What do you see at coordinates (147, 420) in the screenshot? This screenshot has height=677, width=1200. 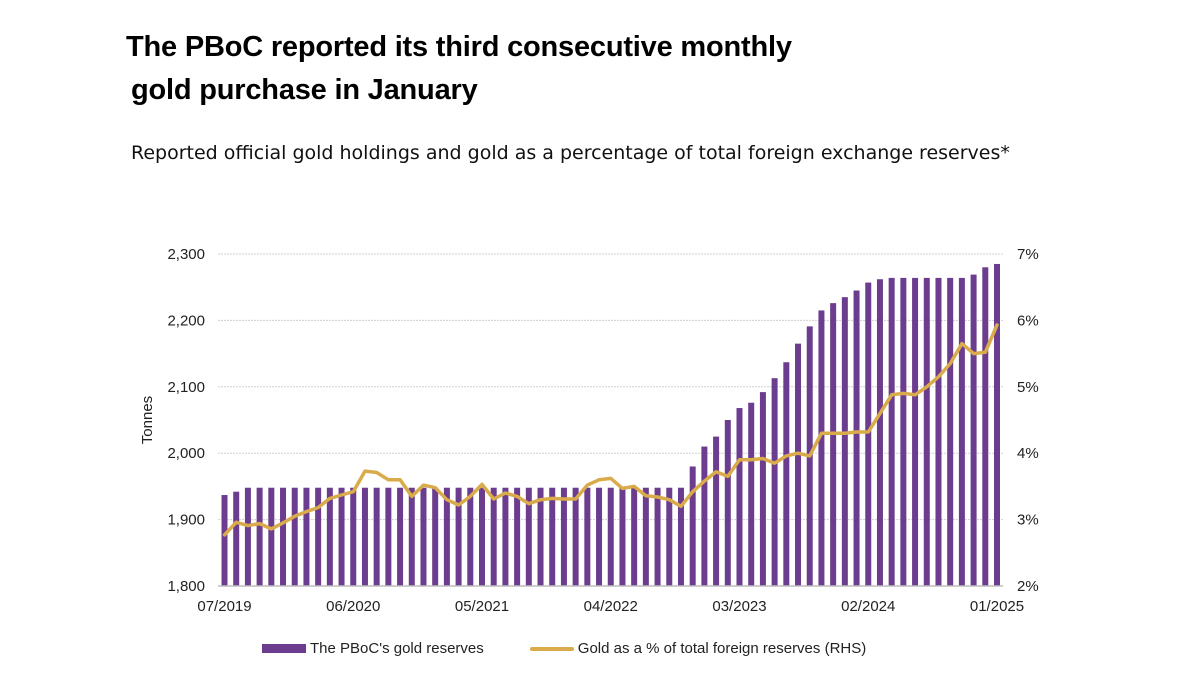 I see `y-axis-title: Tonnes` at bounding box center [147, 420].